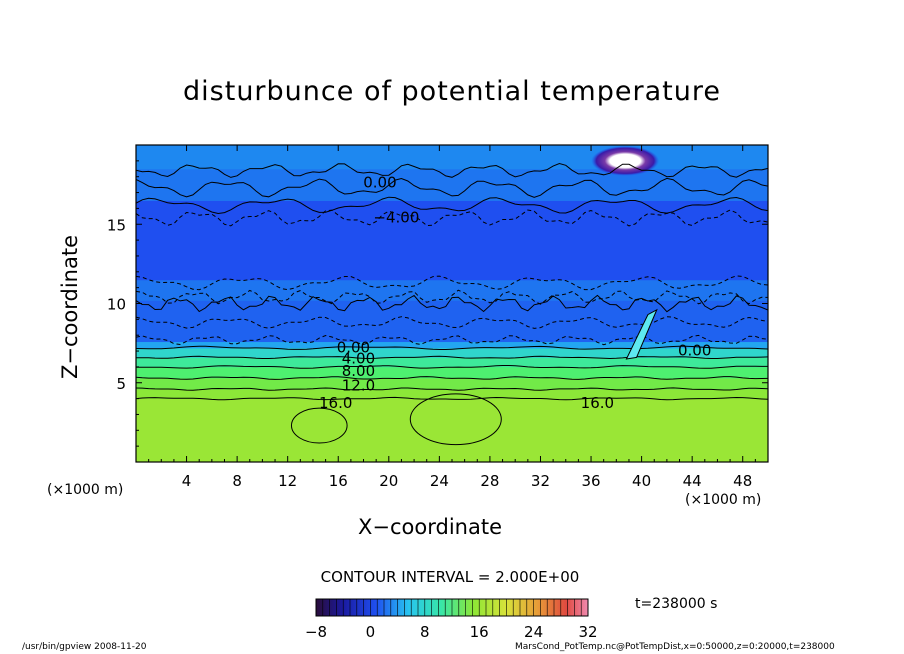 The width and height of the screenshot is (904, 654). Describe the element at coordinates (625, 160) in the screenshot. I see `cold-anomaly` at that location.